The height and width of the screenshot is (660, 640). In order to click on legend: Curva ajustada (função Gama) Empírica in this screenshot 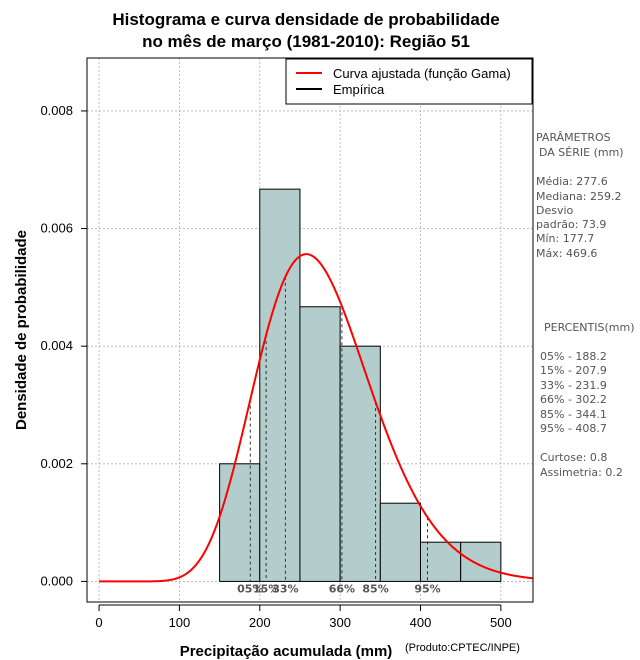, I will do `click(409, 81)`.